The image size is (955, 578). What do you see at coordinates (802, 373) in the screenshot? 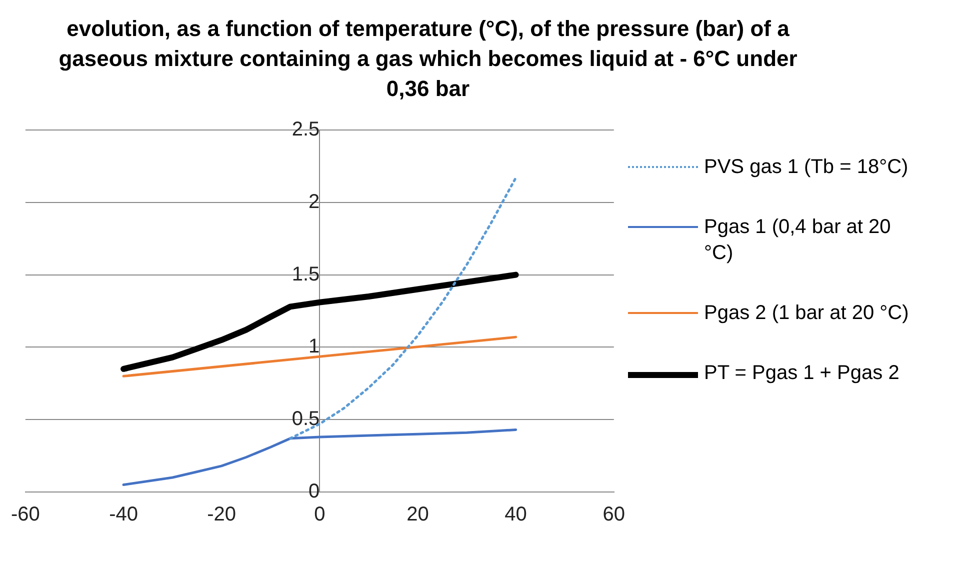
I see `legend-label: PT = Pgas 1 + Pgas 2` at bounding box center [802, 373].